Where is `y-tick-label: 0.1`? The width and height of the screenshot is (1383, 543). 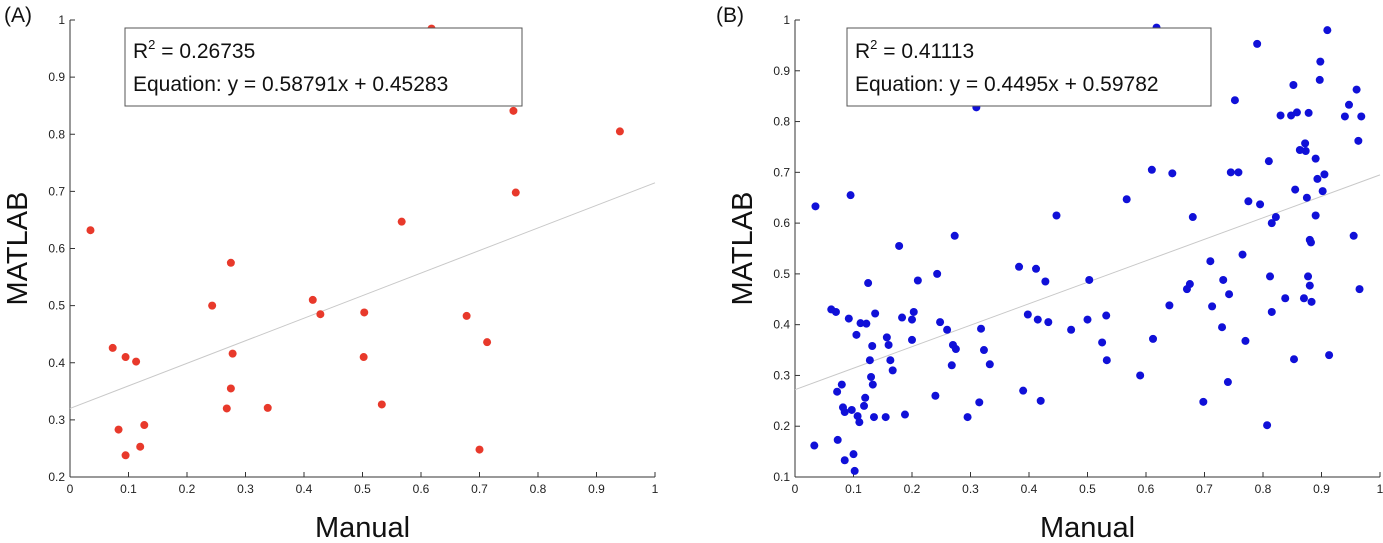
y-tick-label: 0.1 is located at coordinates (781, 477).